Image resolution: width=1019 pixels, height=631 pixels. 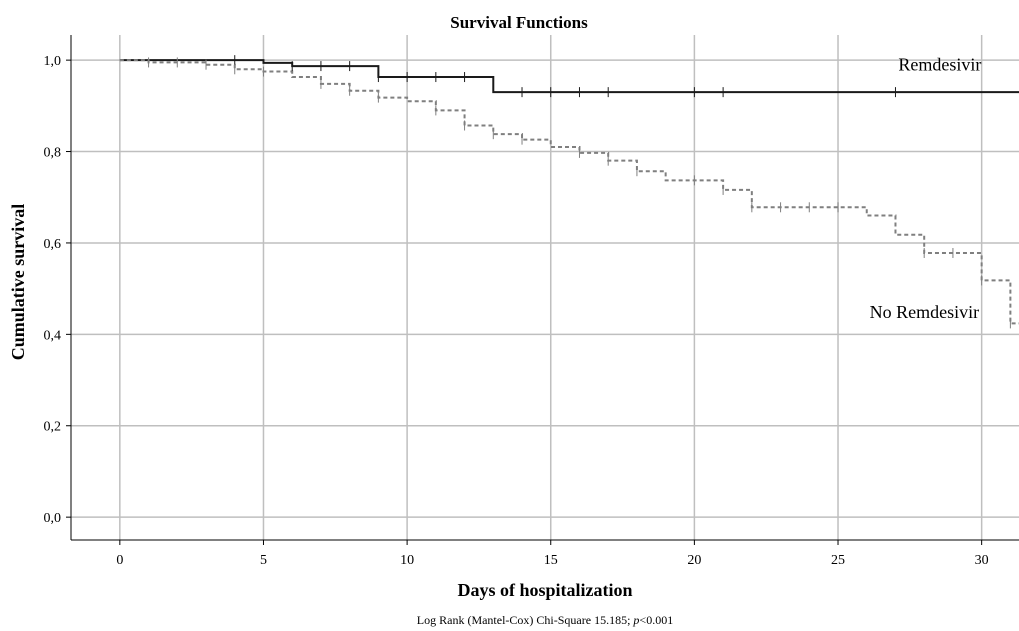 I want to click on x-tick-label: 15, so click(x=551, y=560).